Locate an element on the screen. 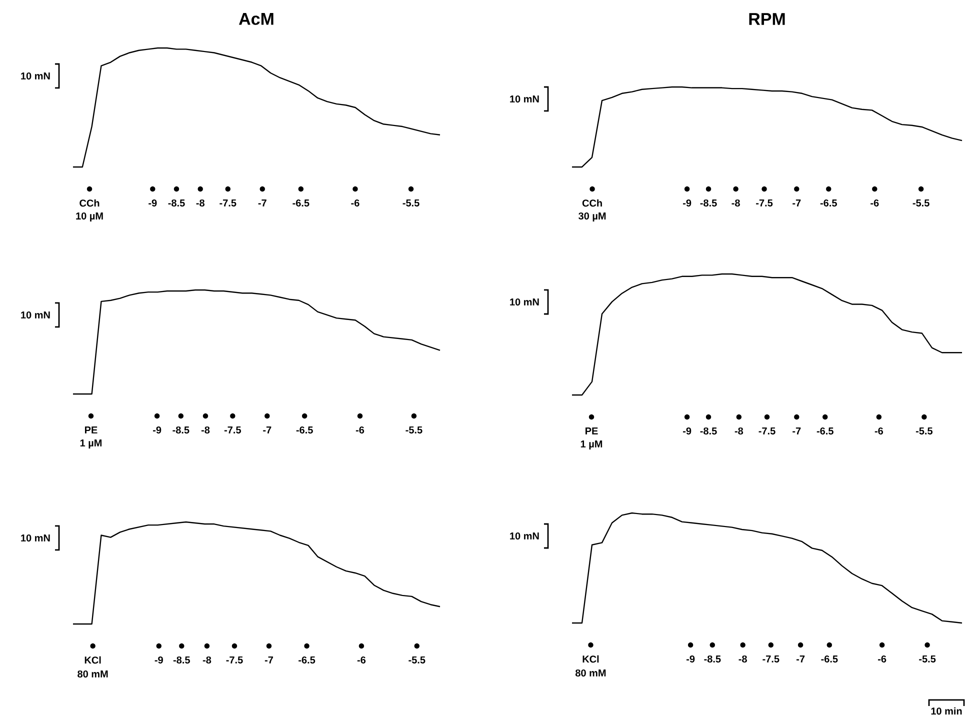 The width and height of the screenshot is (967, 719). text: 30 µM is located at coordinates (592, 217).